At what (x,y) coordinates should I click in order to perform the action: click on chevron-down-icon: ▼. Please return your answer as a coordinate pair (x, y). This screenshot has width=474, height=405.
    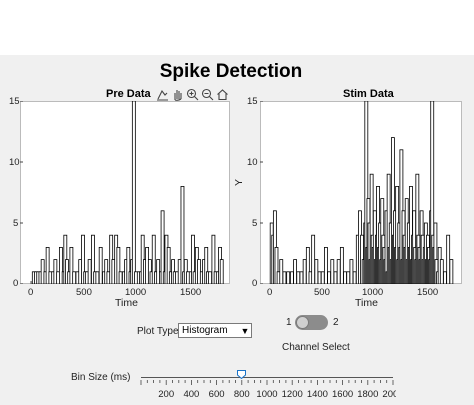
    Looking at the image, I should click on (245, 330).